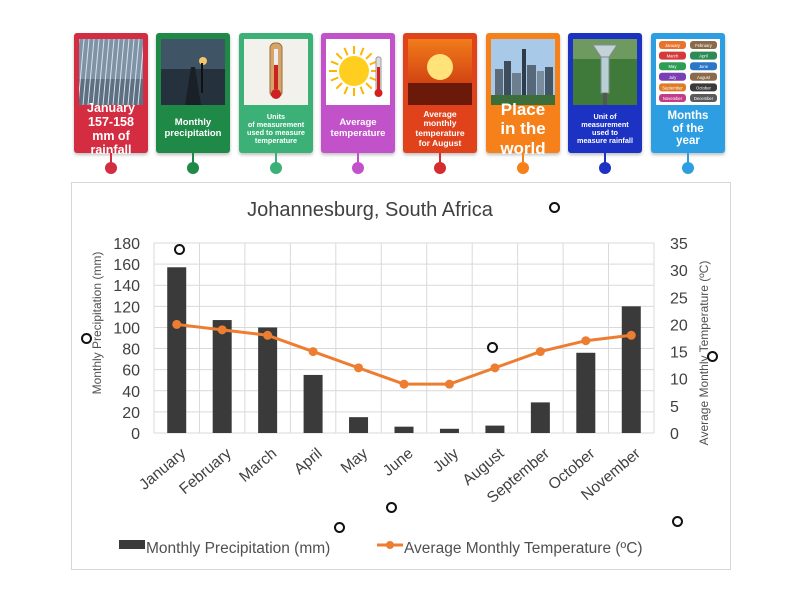 Image resolution: width=800 pixels, height=600 pixels. Describe the element at coordinates (111, 150) in the screenshot. I see `card-label-line: rainfall` at that location.